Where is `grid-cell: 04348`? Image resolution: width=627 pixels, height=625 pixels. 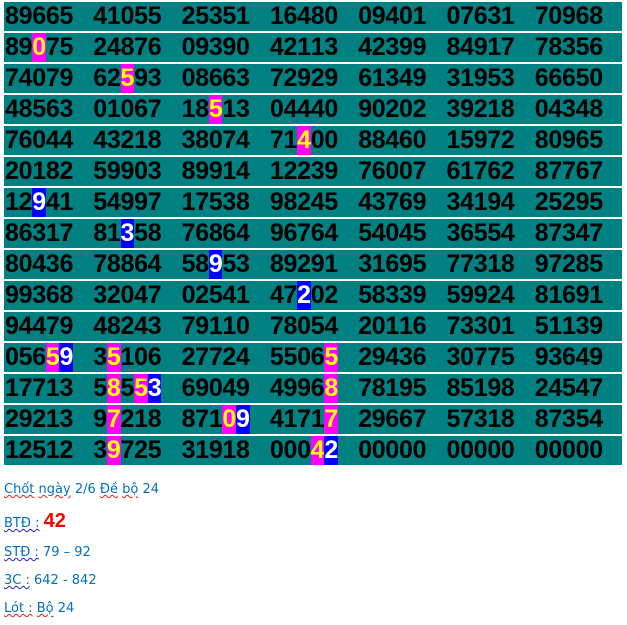
grid-cell: 04348 is located at coordinates (578, 109).